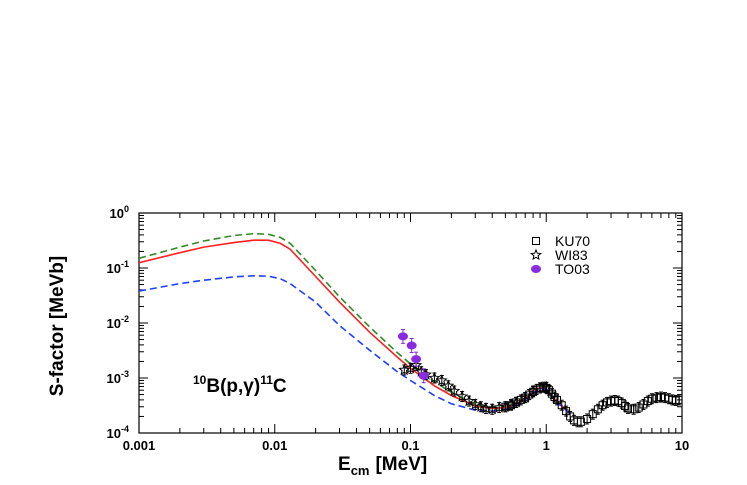 The width and height of the screenshot is (747, 485). Describe the element at coordinates (139, 445) in the screenshot. I see `x-tick-label: 0.001` at that location.